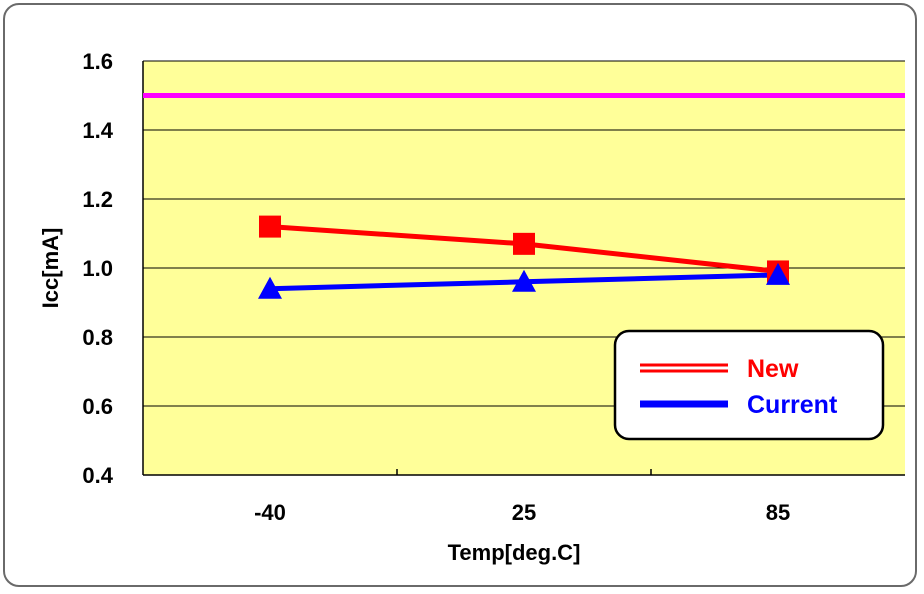  What do you see at coordinates (778, 512) in the screenshot?
I see `x-tick-label: 85` at bounding box center [778, 512].